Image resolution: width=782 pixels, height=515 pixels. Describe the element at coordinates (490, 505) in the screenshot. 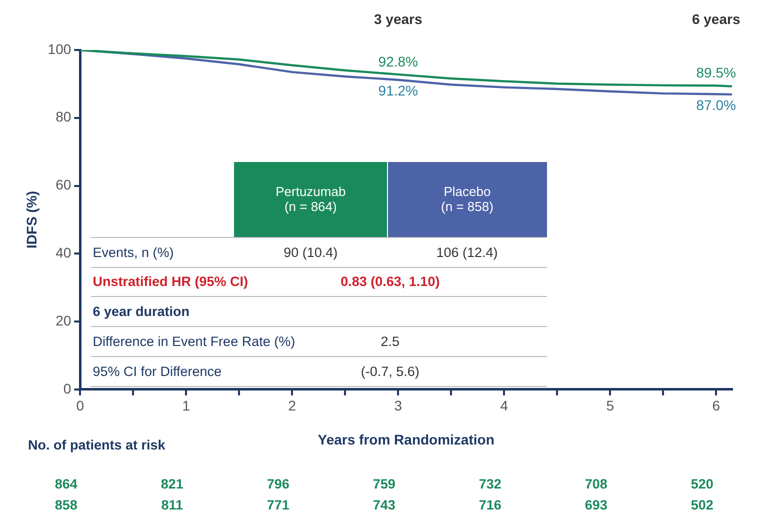

I see `text: 716` at that location.